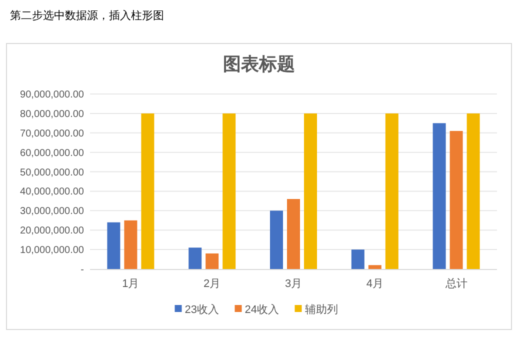 The width and height of the screenshot is (519, 344). Describe the element at coordinates (375, 284) in the screenshot. I see `x-tick-label: 4月` at that location.